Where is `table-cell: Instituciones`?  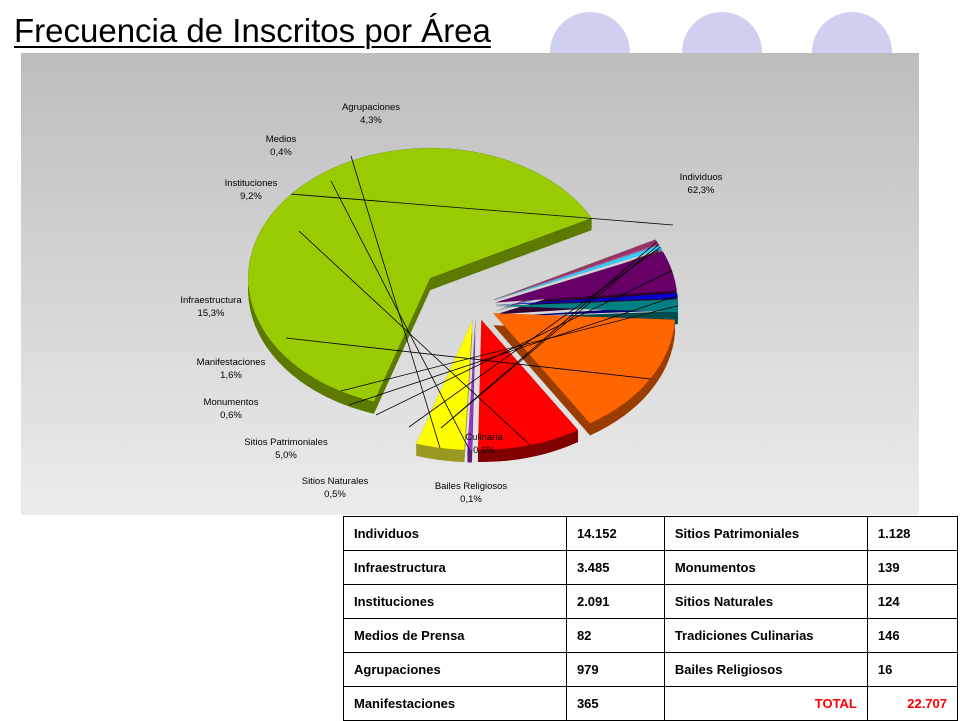 table-cell: Instituciones is located at coordinates (455, 602).